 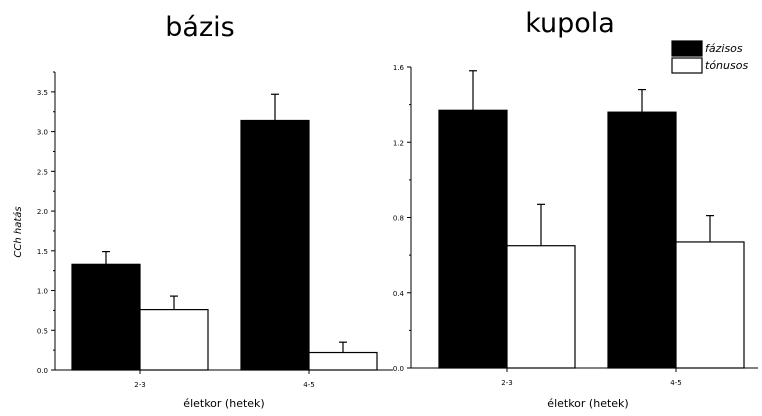 I want to click on y-tick-label: 0.4, so click(x=399, y=294).